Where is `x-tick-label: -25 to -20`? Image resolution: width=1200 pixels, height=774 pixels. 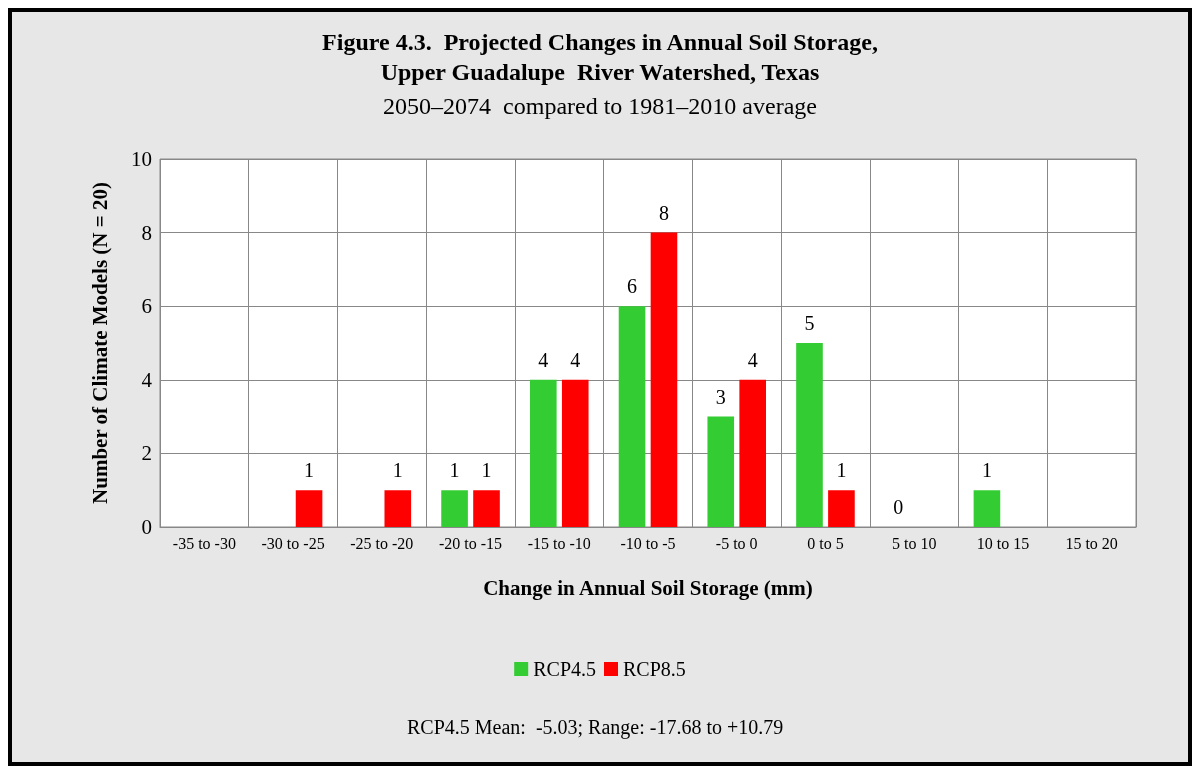 x-tick-label: -25 to -20 is located at coordinates (382, 543).